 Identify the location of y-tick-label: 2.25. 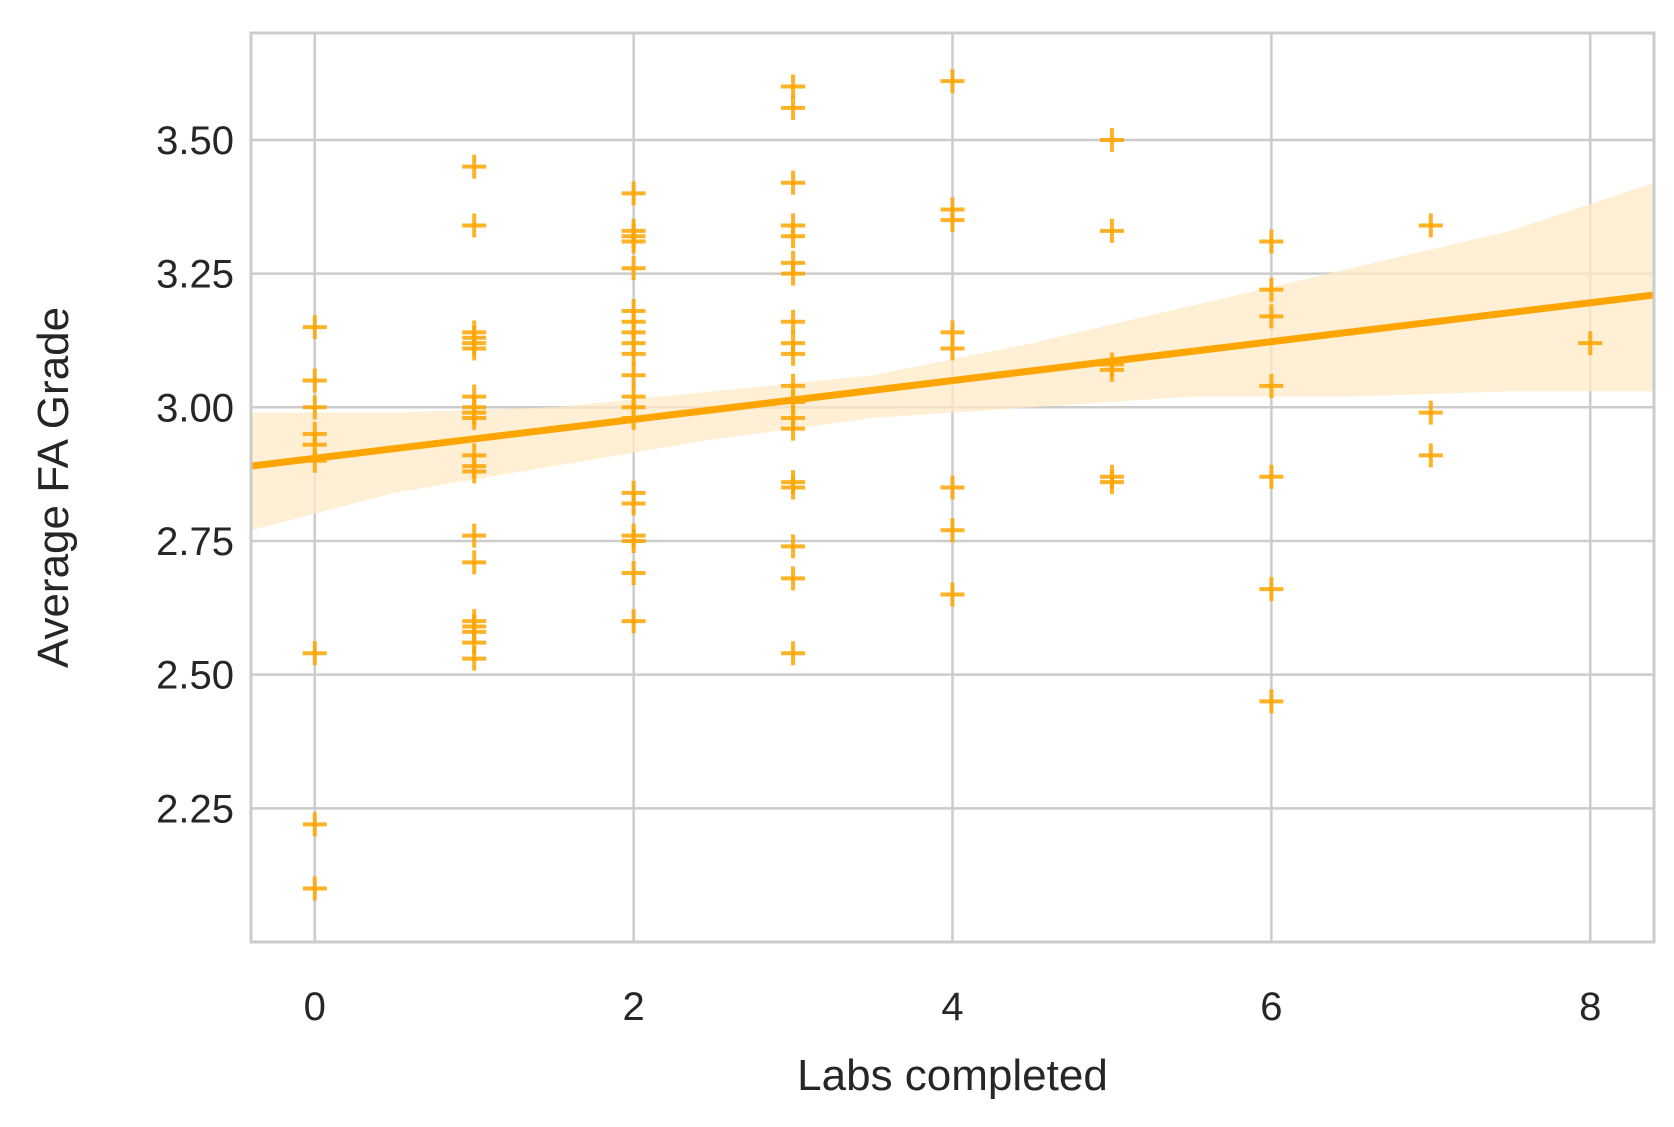
(195, 809).